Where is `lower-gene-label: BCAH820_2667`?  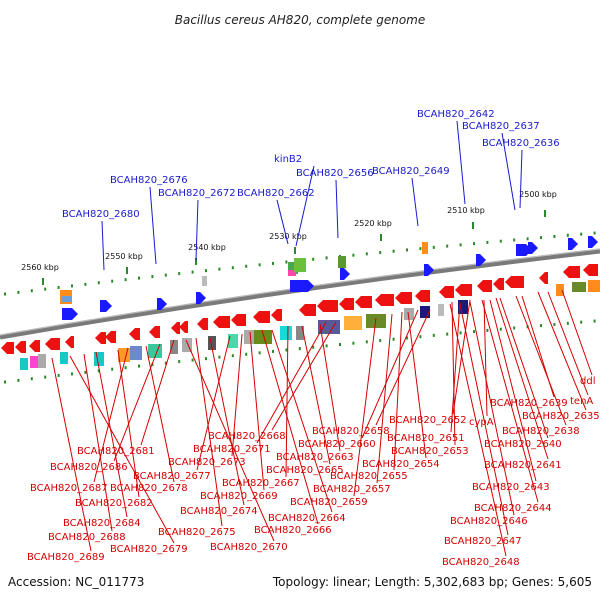
lower-gene-label: BCAH820_2667 is located at coordinates (261, 483).